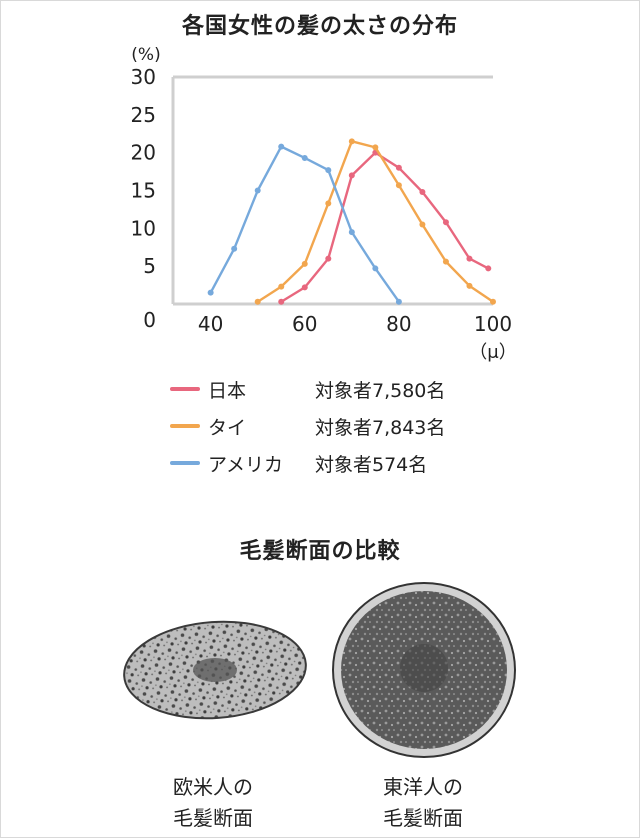  What do you see at coordinates (398, 324) in the screenshot?
I see `x-tick-label: 80` at bounding box center [398, 324].